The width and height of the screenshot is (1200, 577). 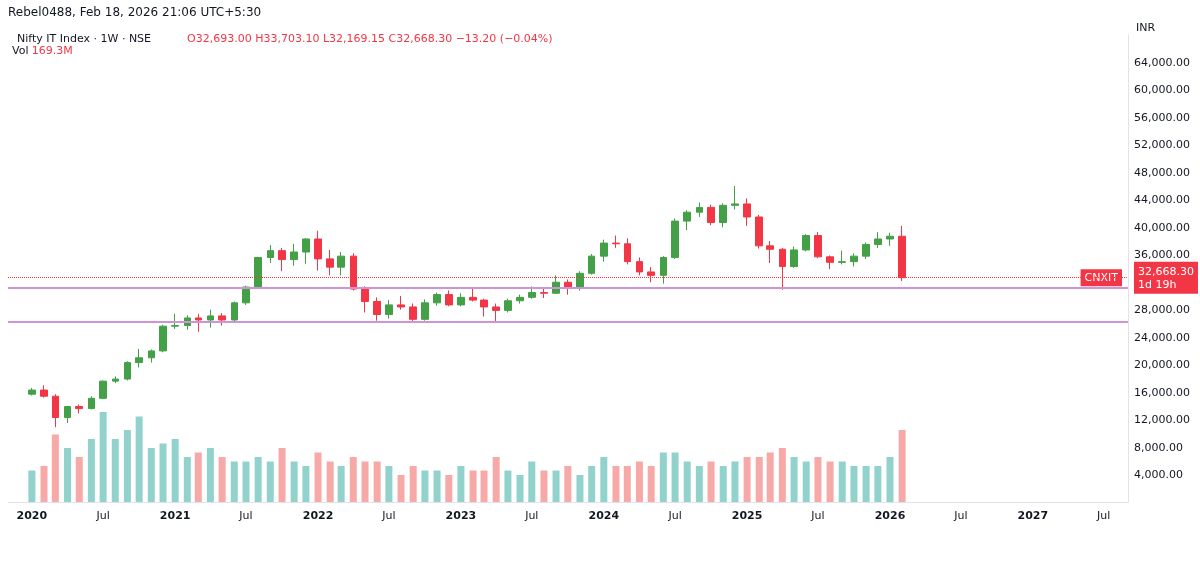 I want to click on chart-subtitle: O32,693.00 H33,703.10 L32,169.15 C32,668.30 −13.20 (−0.04%), so click(x=370, y=38).